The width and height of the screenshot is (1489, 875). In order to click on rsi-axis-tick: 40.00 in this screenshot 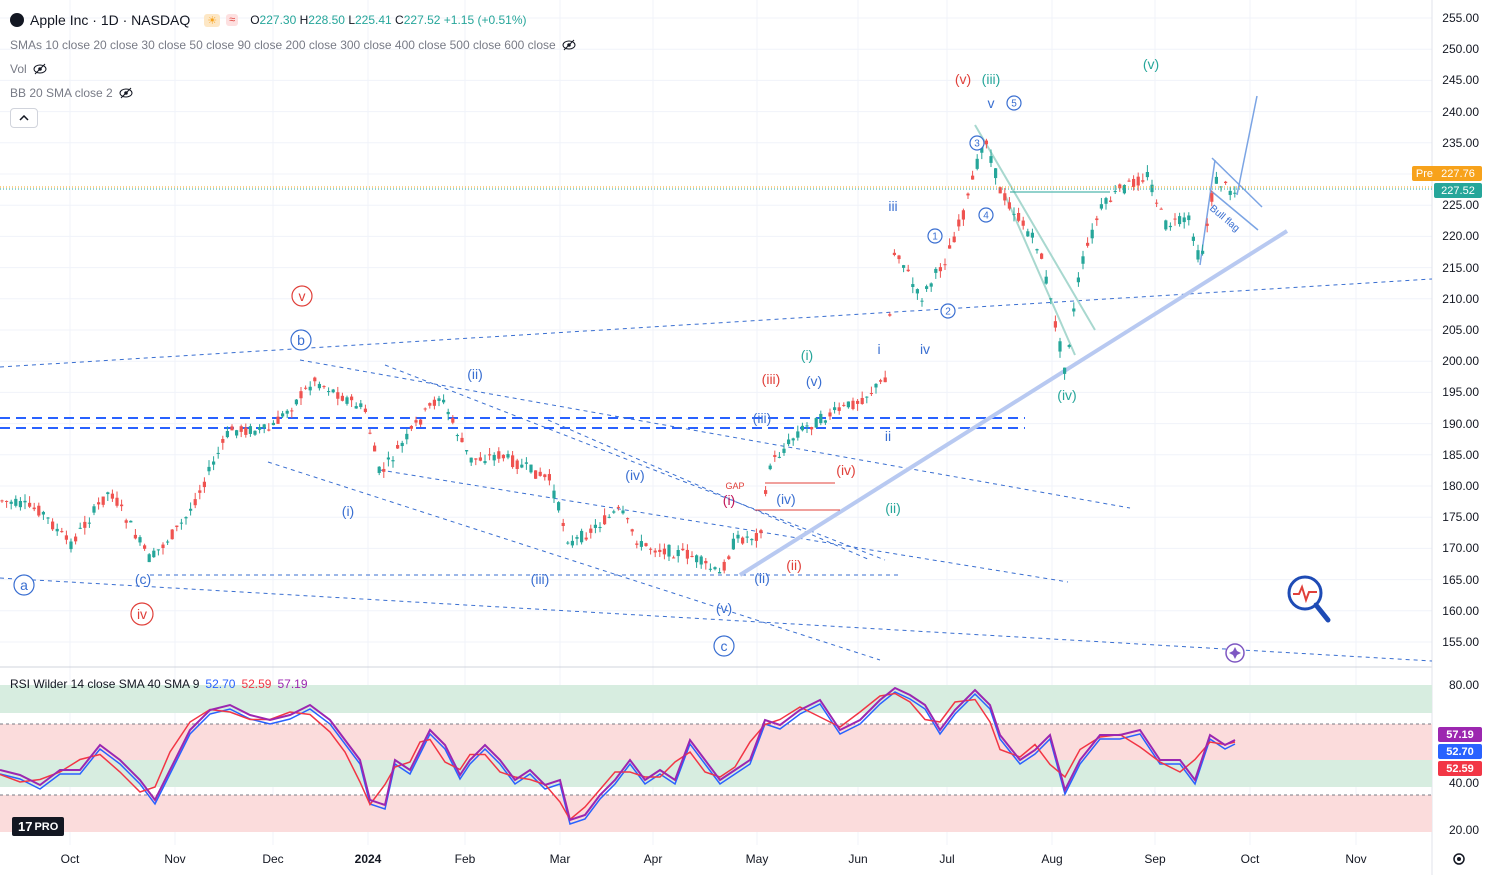, I will do `click(1463, 783)`.